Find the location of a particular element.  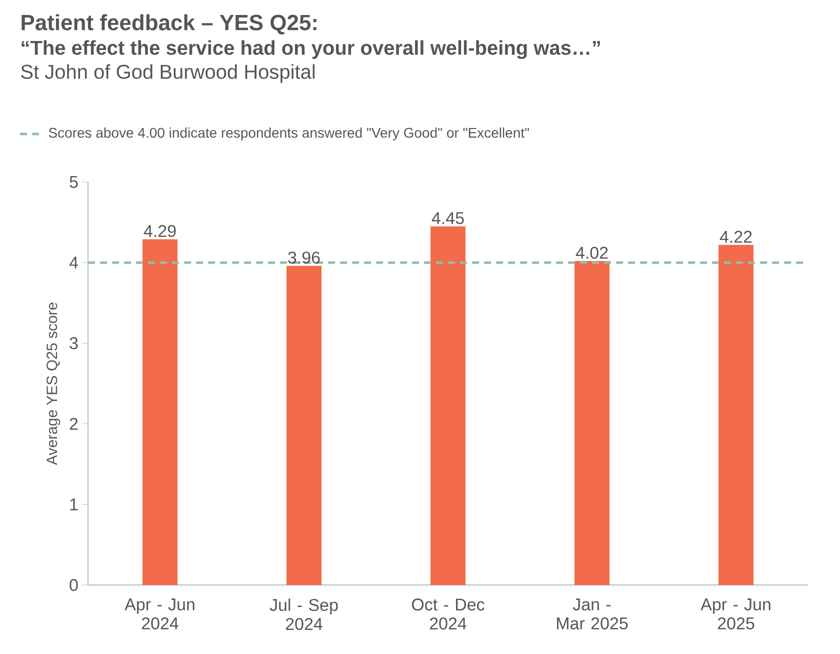

x-tick-label: Apr - Jun 2025 is located at coordinates (735, 614).